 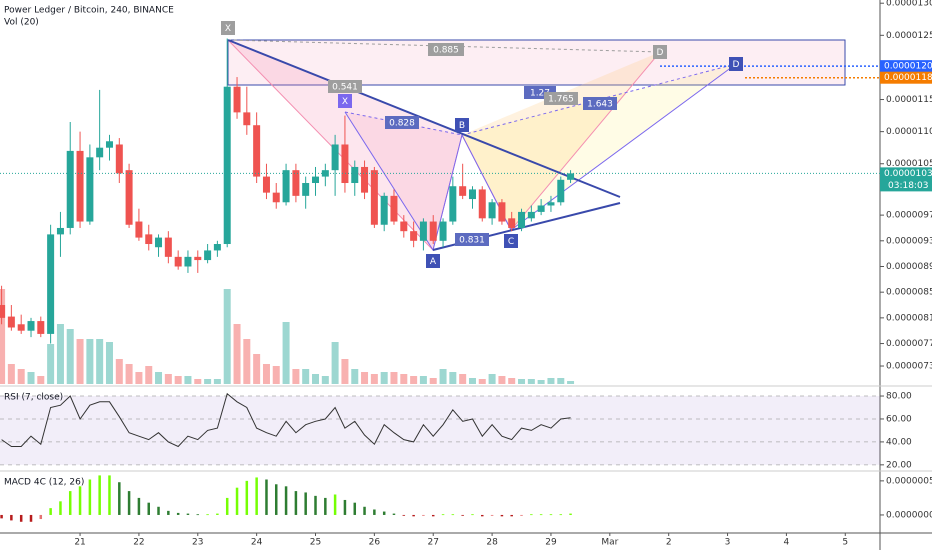 I want to click on macd-title: MACD 4C (12, 26), so click(x=44, y=483).